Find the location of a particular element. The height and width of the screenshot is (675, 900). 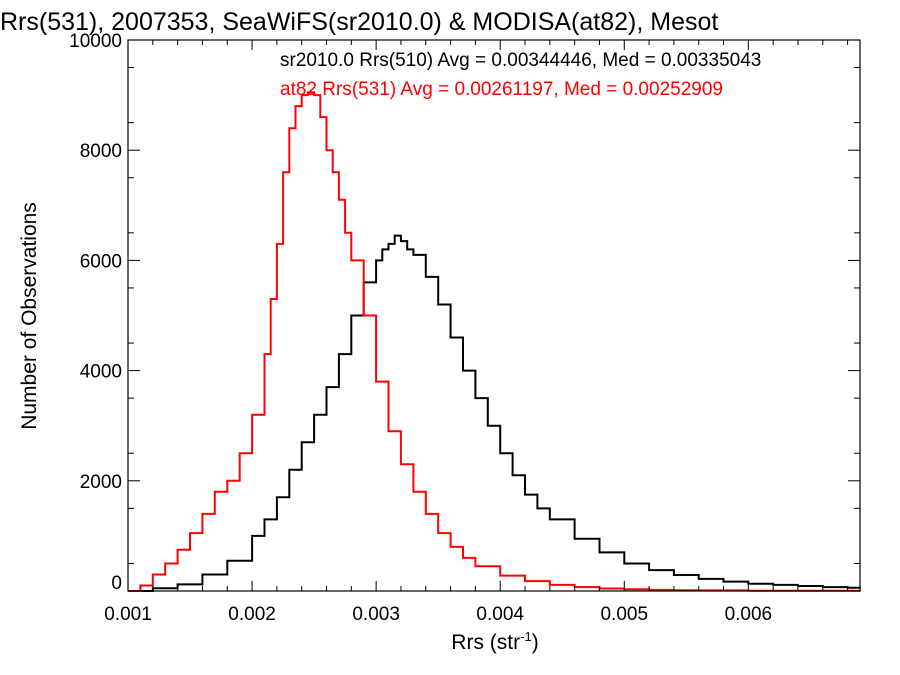

x-axis-title: Rrs (str-1) is located at coordinates (494, 641).